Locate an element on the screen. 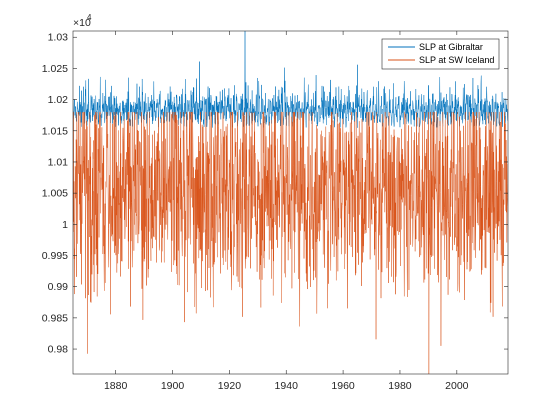 This screenshot has height=420, width=560. legend-box is located at coordinates (440, 54).